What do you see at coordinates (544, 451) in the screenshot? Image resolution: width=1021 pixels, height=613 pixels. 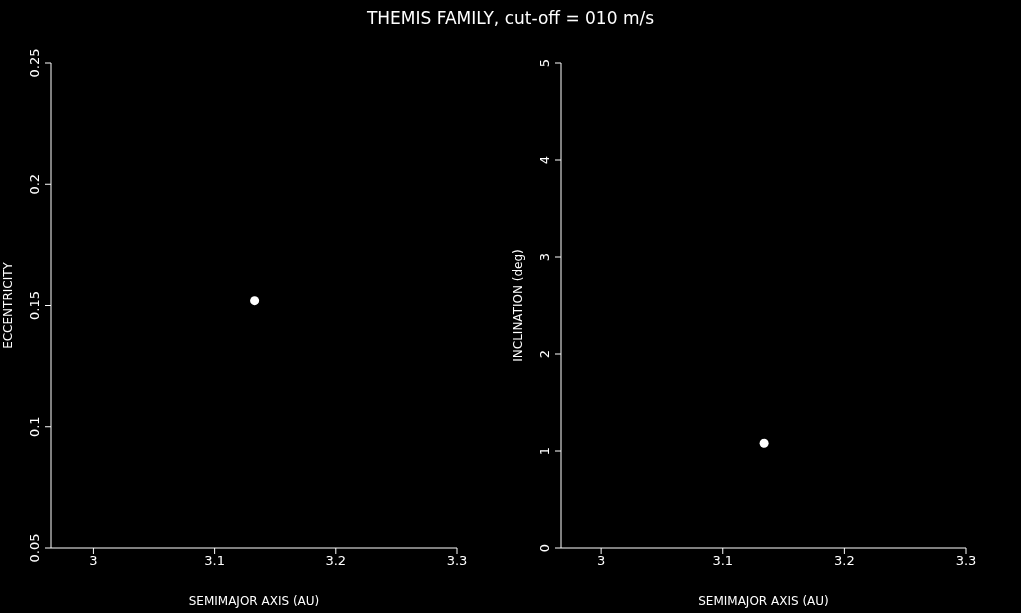 I see `y-tick-label: 1` at bounding box center [544, 451].